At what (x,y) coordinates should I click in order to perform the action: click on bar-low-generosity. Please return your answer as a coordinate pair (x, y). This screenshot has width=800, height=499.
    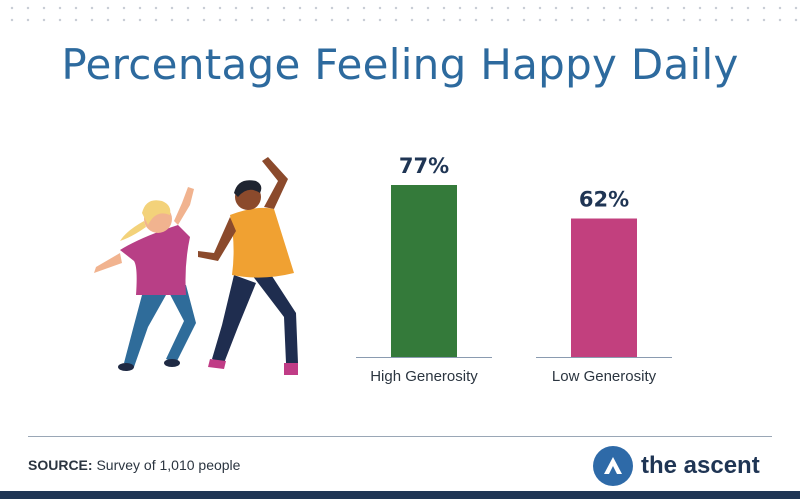
    Looking at the image, I should click on (604, 287).